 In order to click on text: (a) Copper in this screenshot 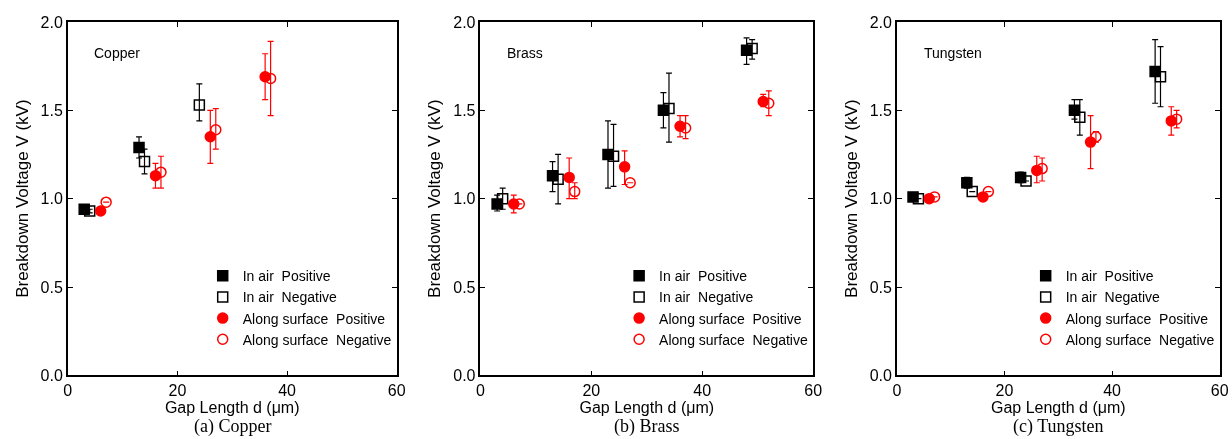, I will do `click(233, 426)`.